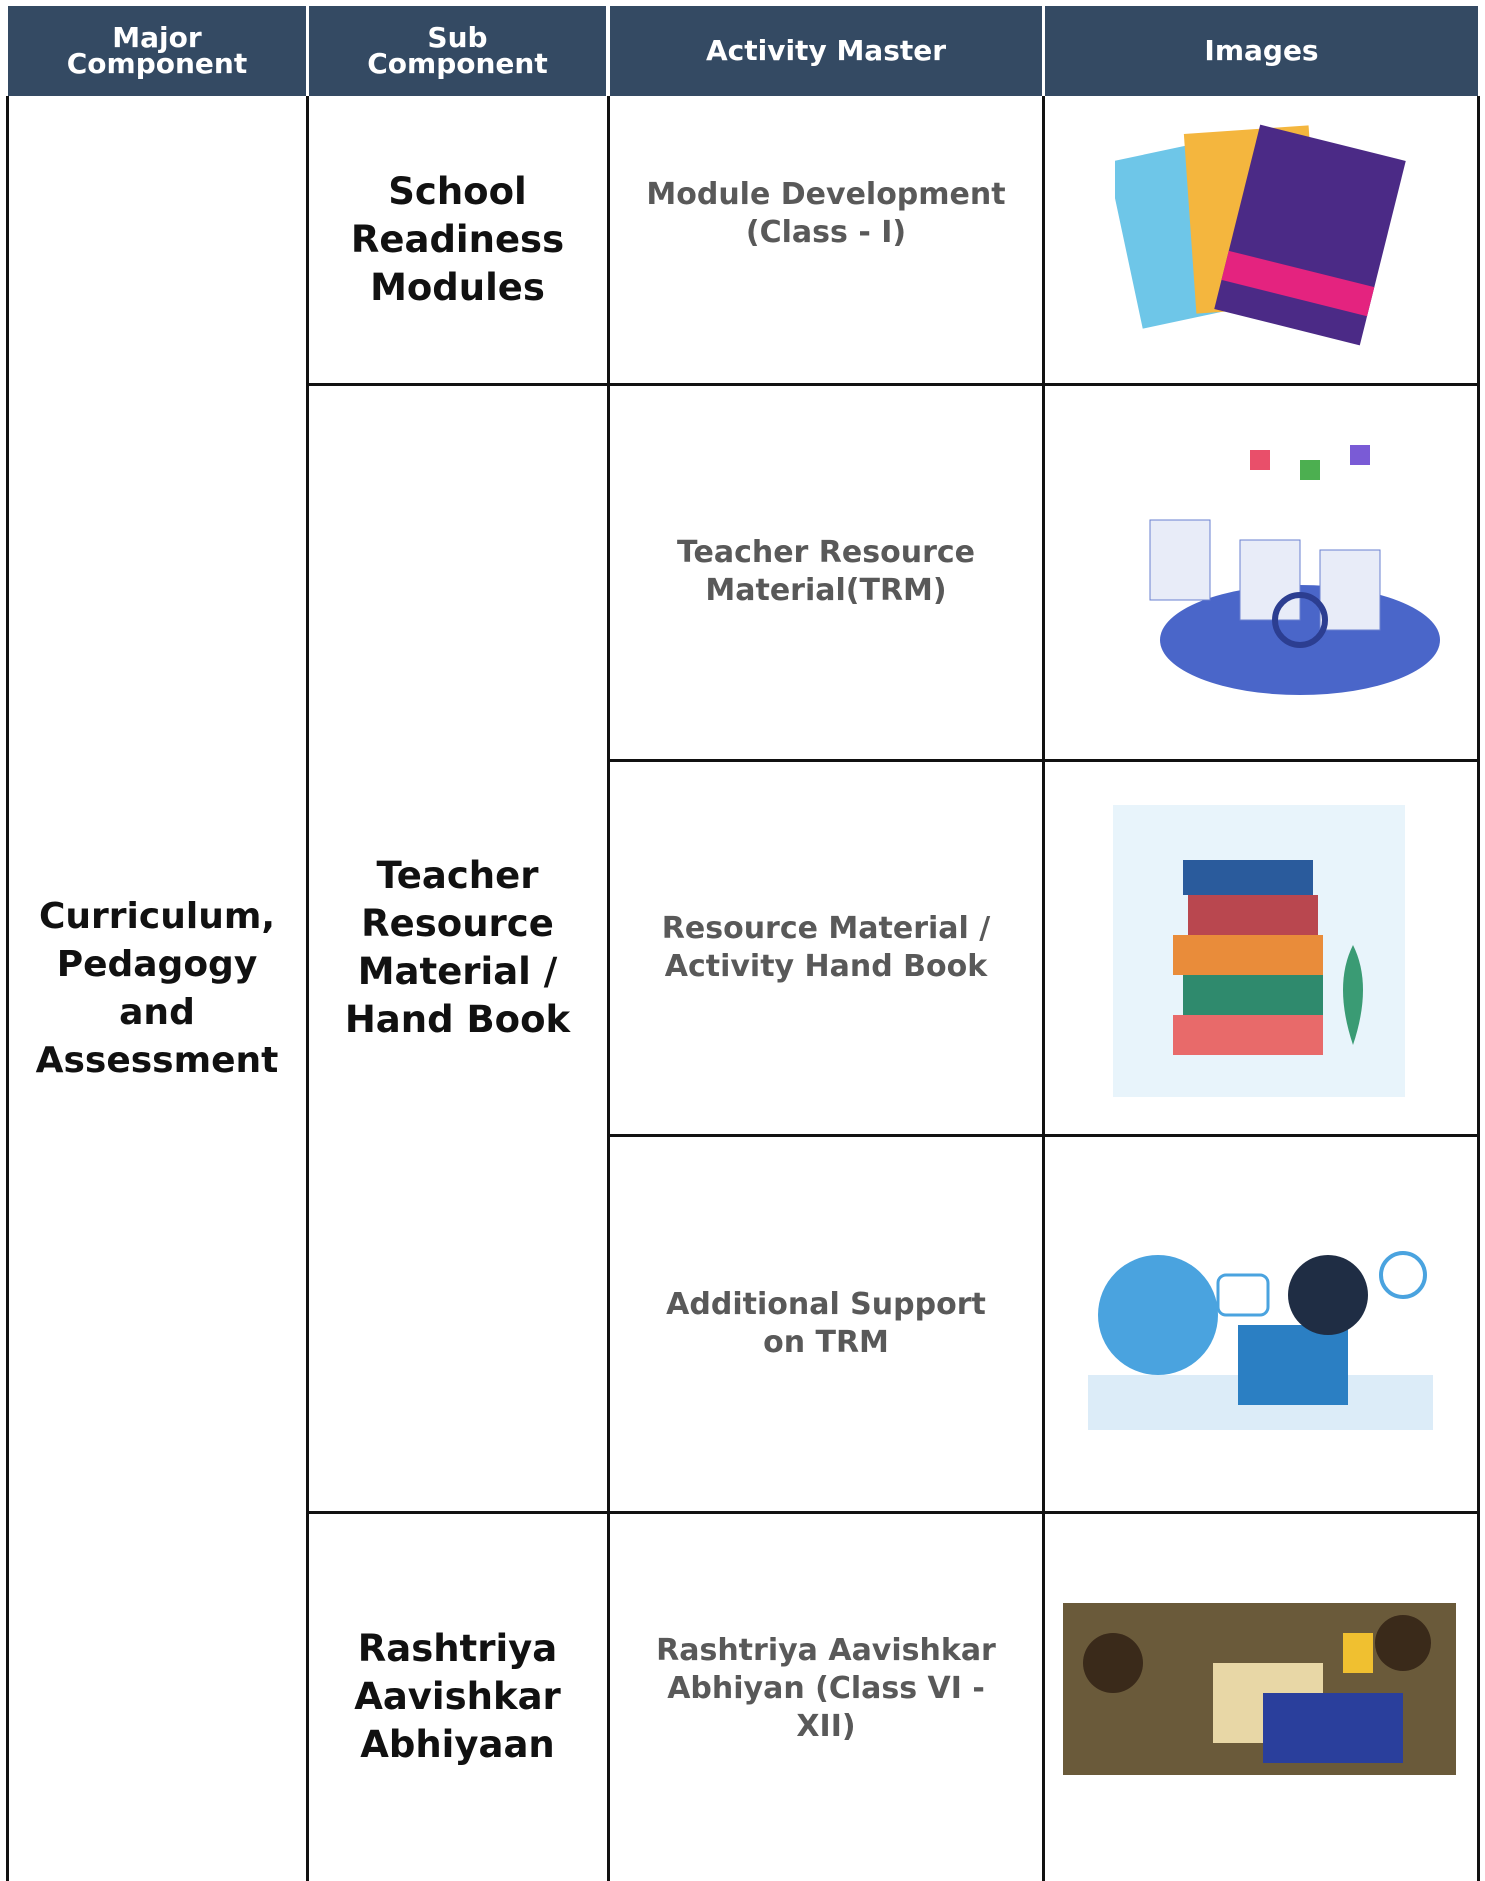 This screenshot has height=1881, width=1485. What do you see at coordinates (157, 988) in the screenshot?
I see `major-component: Curriculum, Pedagogy and Assessment` at bounding box center [157, 988].